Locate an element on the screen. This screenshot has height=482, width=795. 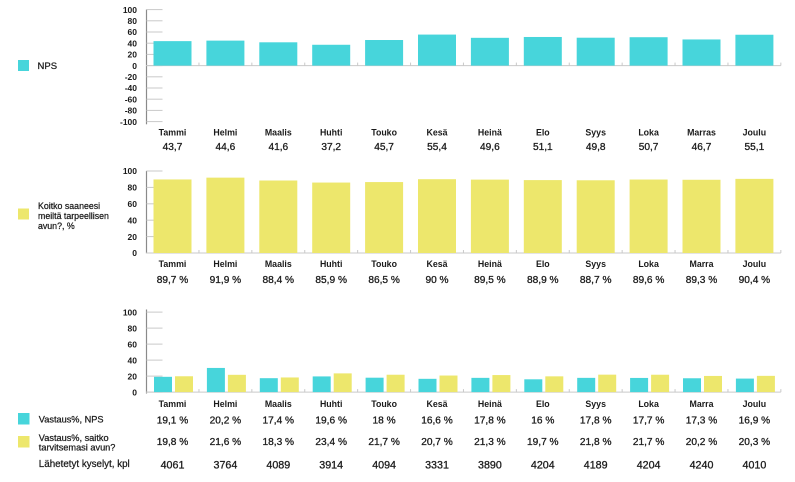
svg-text: 17,3 % is located at coordinates (702, 420).